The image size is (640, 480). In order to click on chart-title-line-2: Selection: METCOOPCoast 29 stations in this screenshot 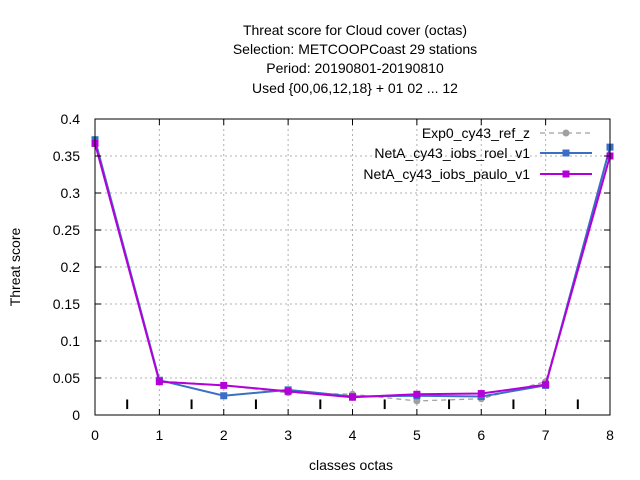, I will do `click(355, 49)`.